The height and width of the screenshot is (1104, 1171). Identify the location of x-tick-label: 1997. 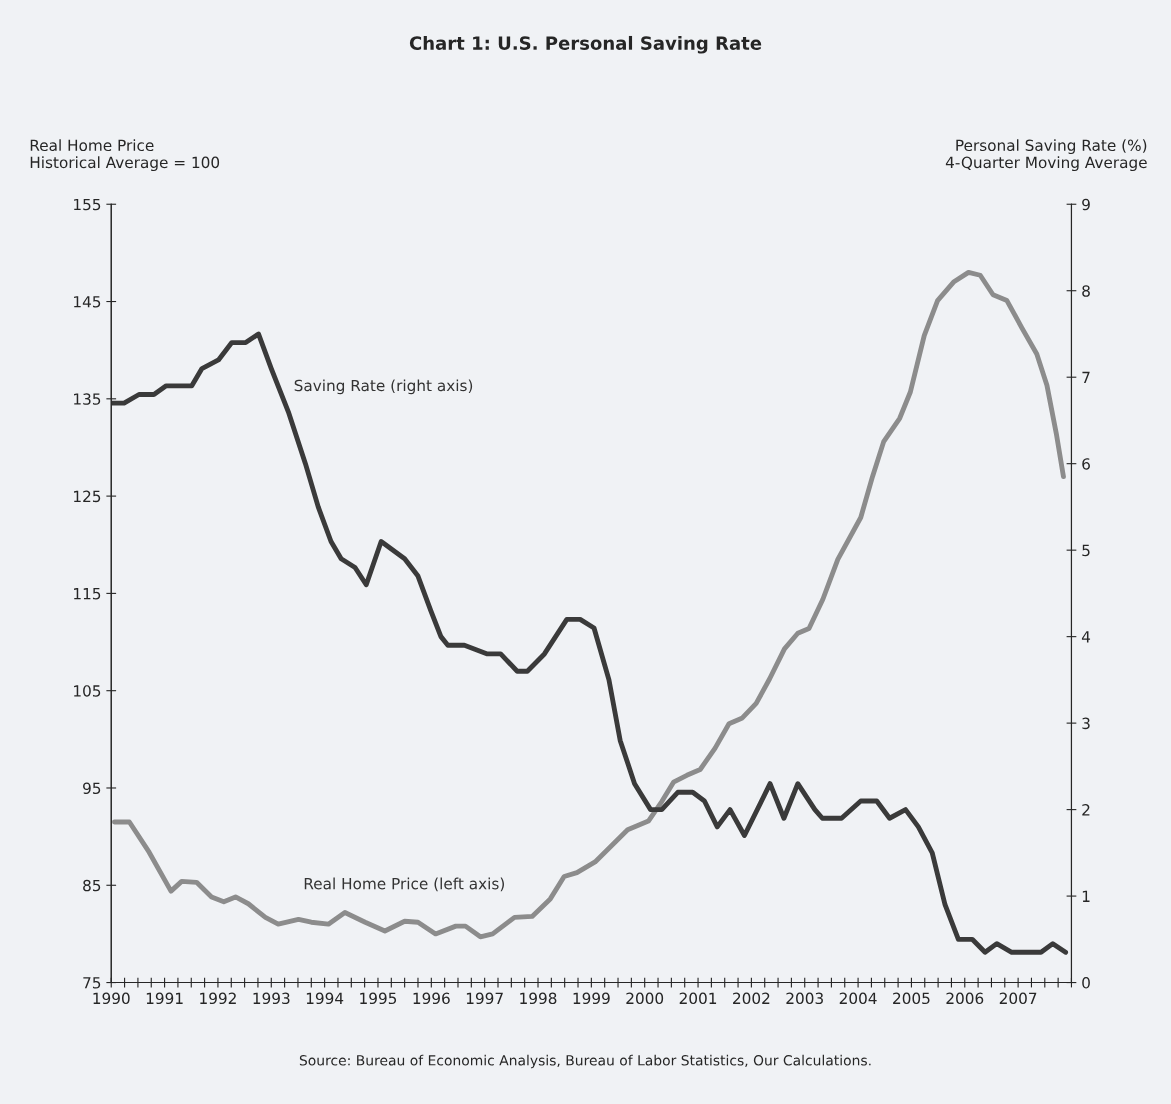
(484, 998).